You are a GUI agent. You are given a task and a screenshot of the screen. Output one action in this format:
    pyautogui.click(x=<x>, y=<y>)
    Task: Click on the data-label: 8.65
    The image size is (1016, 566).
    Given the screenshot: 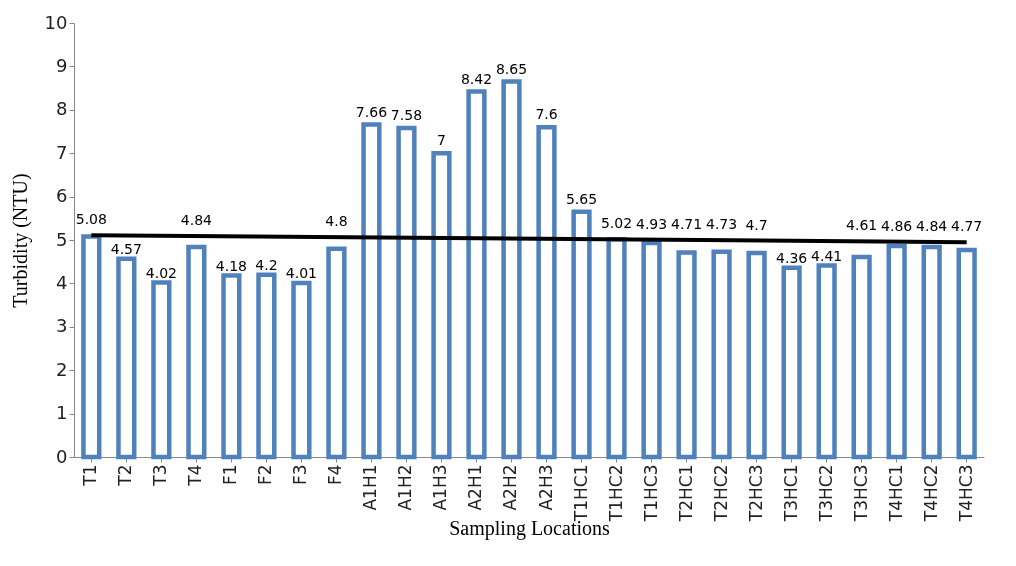 What is the action you would take?
    pyautogui.click(x=511, y=68)
    